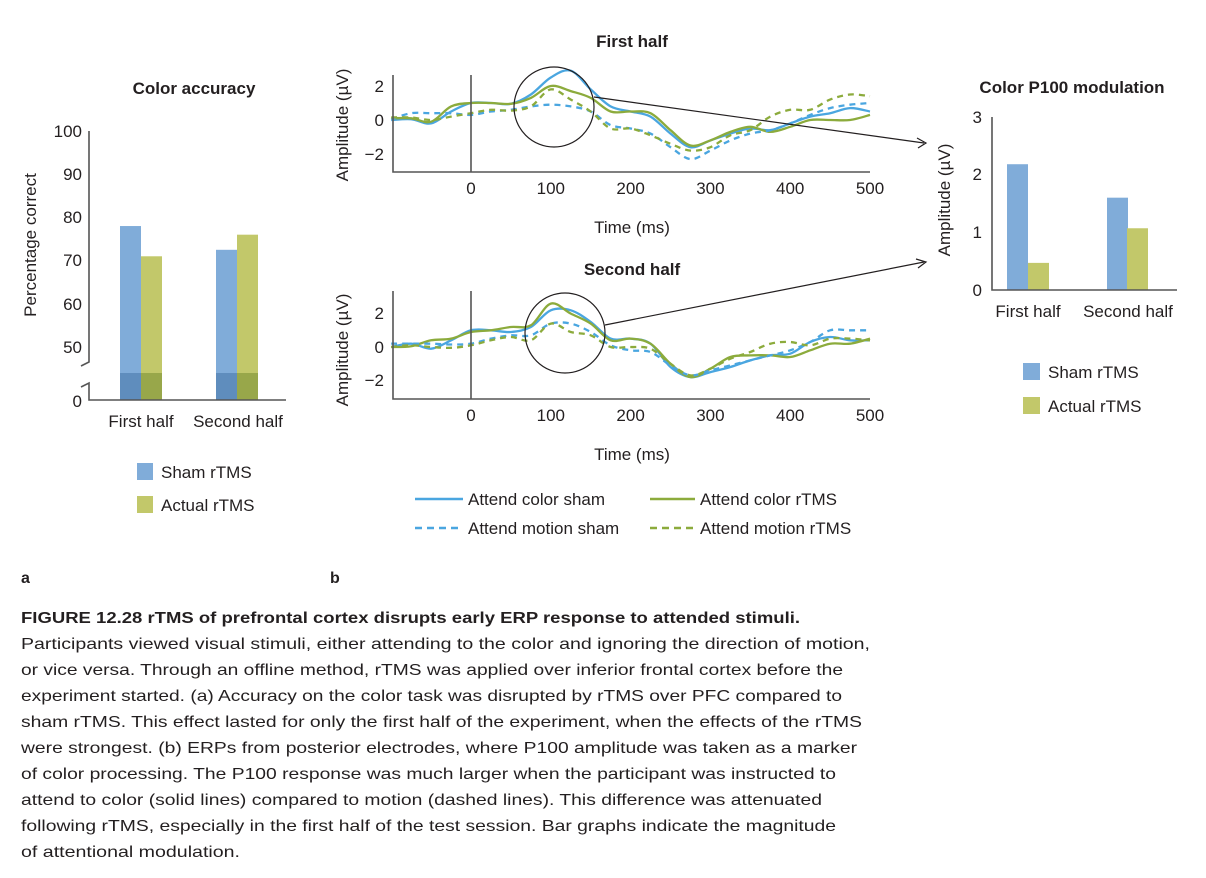 The image size is (1206, 878). What do you see at coordinates (72, 174) in the screenshot?
I see `y-tick: 90` at bounding box center [72, 174].